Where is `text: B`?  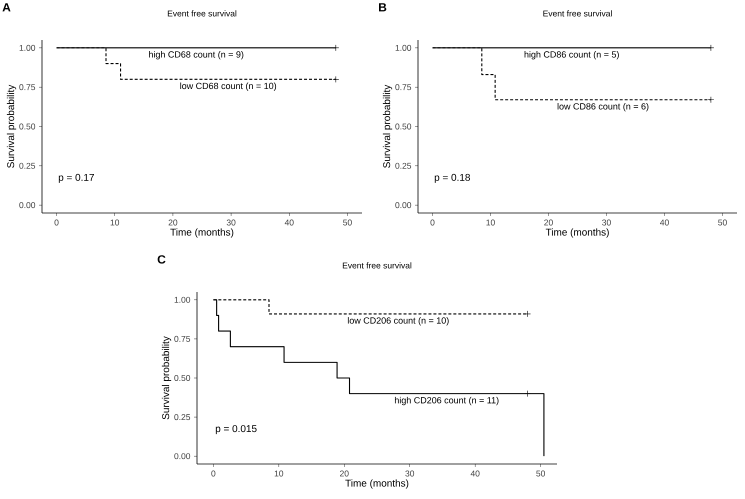 text: B is located at coordinates (382, 7).